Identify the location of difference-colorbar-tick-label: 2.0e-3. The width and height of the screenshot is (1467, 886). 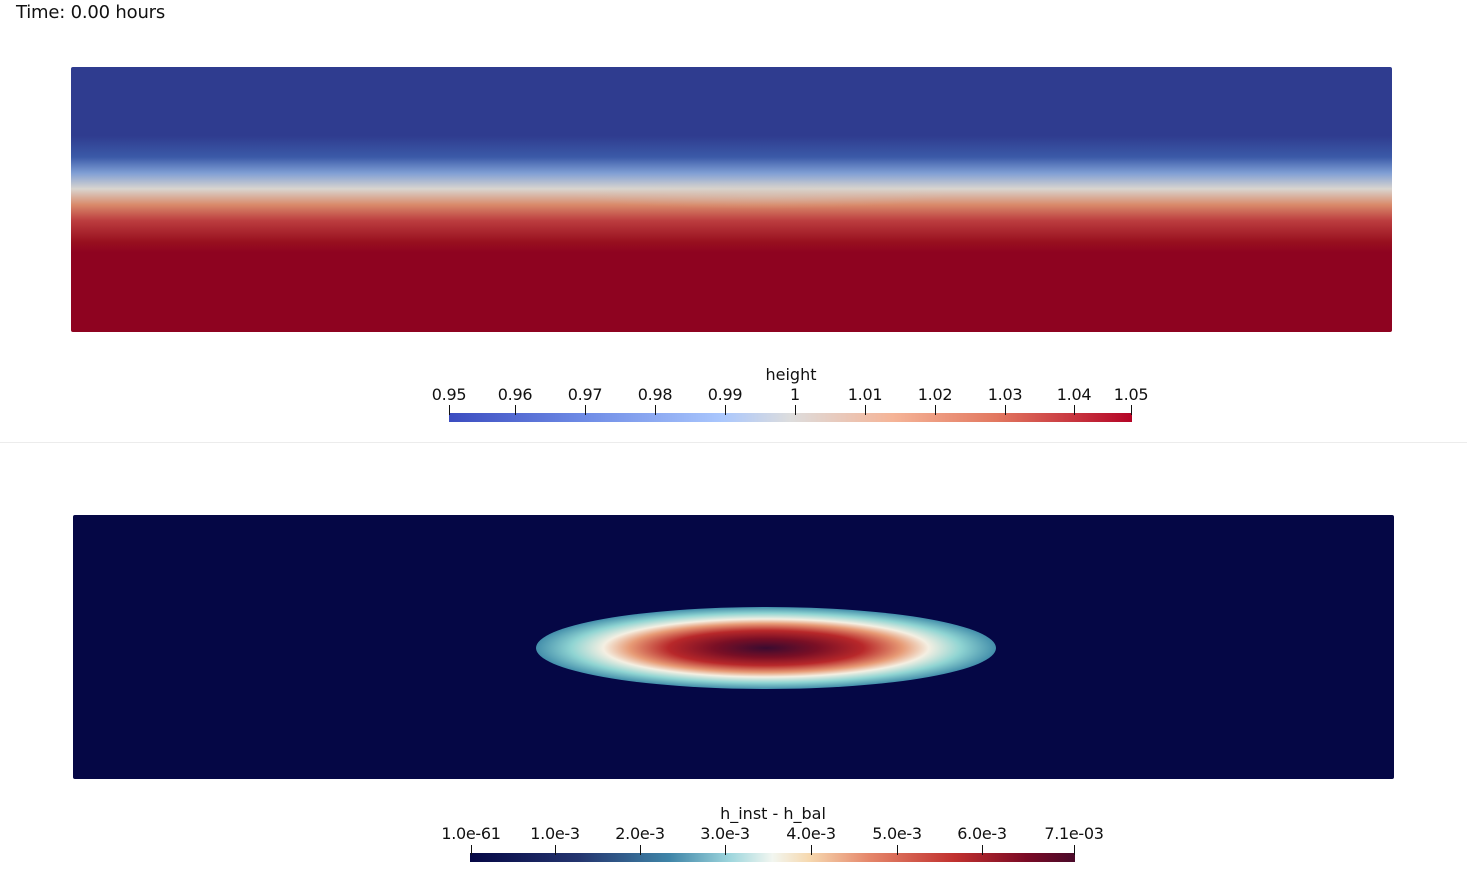
(640, 833).